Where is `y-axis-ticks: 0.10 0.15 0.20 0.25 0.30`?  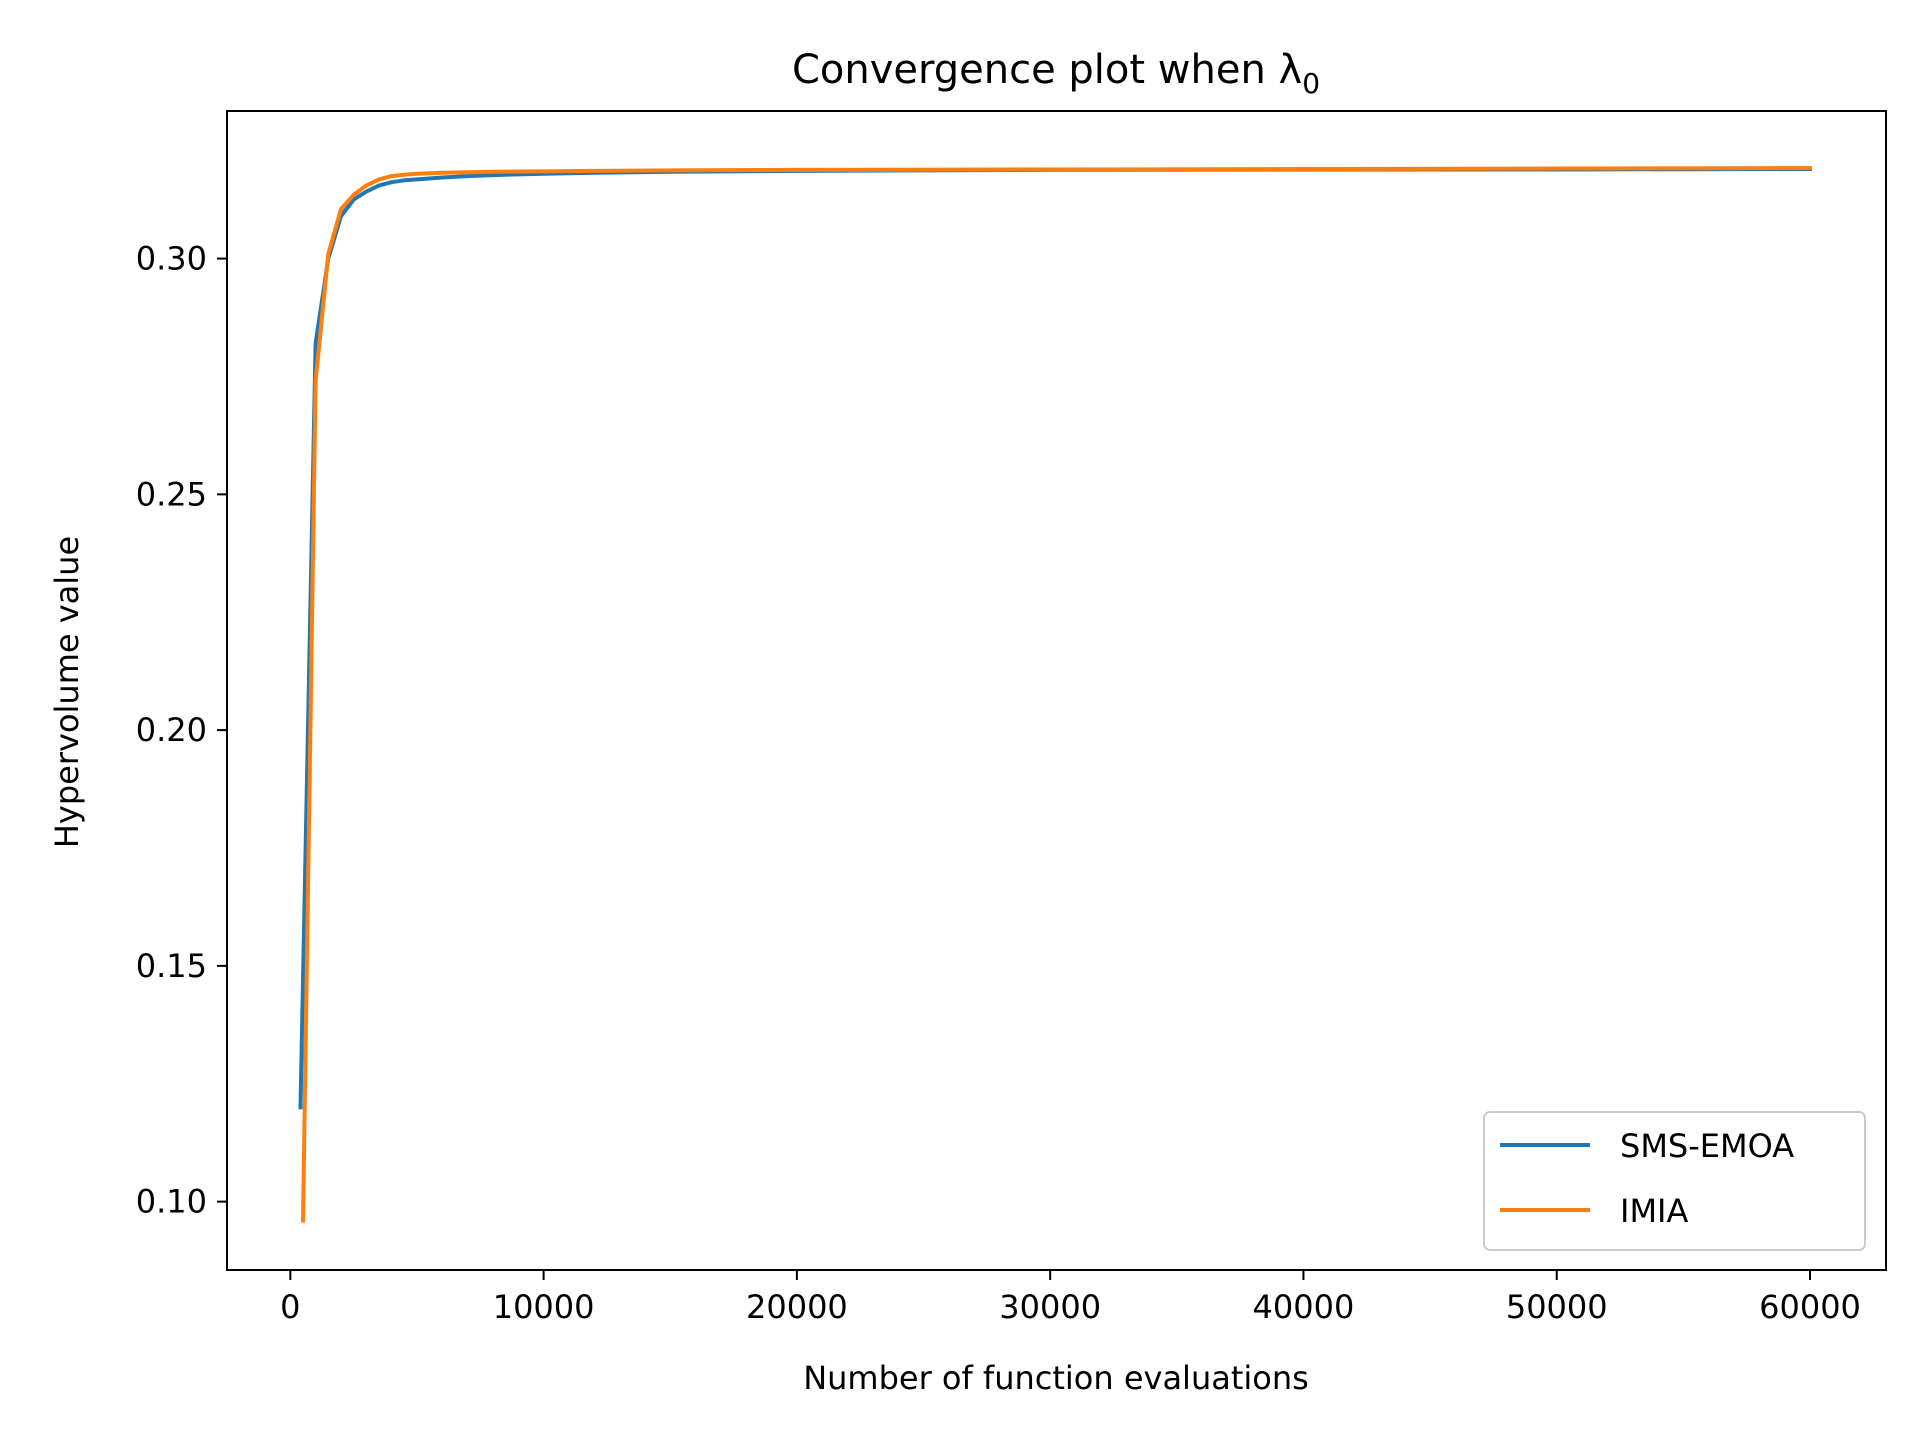
y-axis-ticks: 0.10 0.15 0.20 0.25 0.30 is located at coordinates (181, 730).